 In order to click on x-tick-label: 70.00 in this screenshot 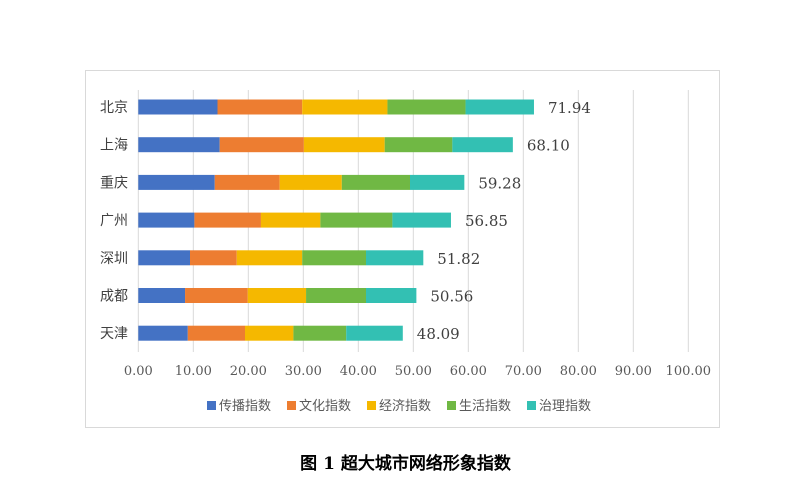, I will do `click(523, 371)`.